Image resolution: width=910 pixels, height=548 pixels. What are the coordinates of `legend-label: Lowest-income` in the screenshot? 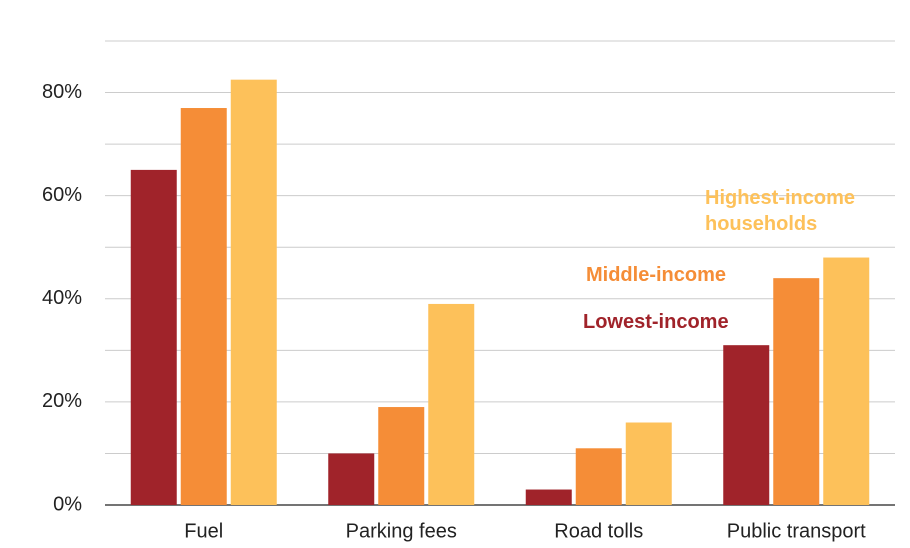 It's located at (656, 322).